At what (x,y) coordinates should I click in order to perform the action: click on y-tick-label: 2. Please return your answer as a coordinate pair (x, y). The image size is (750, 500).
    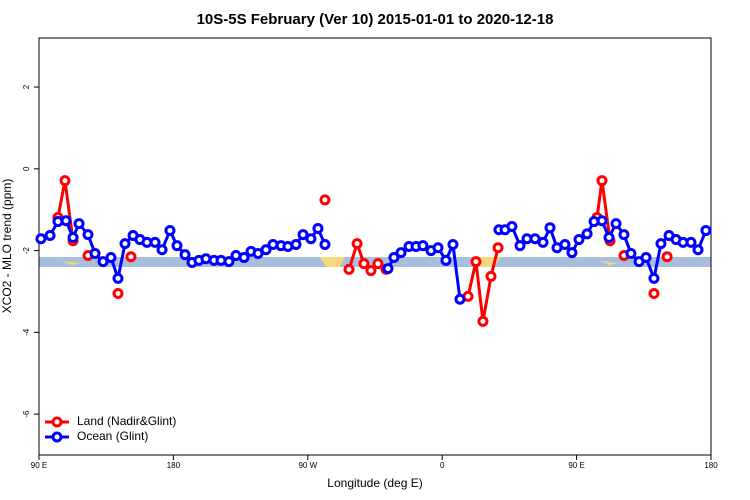
    Looking at the image, I should click on (26, 86).